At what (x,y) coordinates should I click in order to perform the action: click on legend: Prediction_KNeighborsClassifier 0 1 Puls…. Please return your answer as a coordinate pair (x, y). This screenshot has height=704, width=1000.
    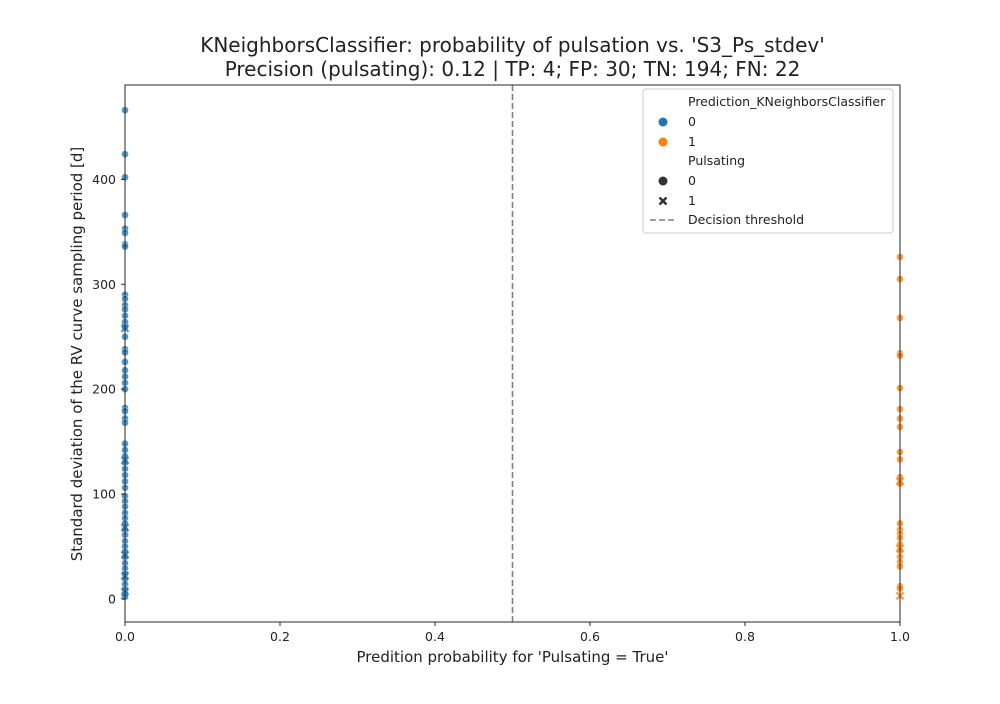
    Looking at the image, I should click on (768, 161).